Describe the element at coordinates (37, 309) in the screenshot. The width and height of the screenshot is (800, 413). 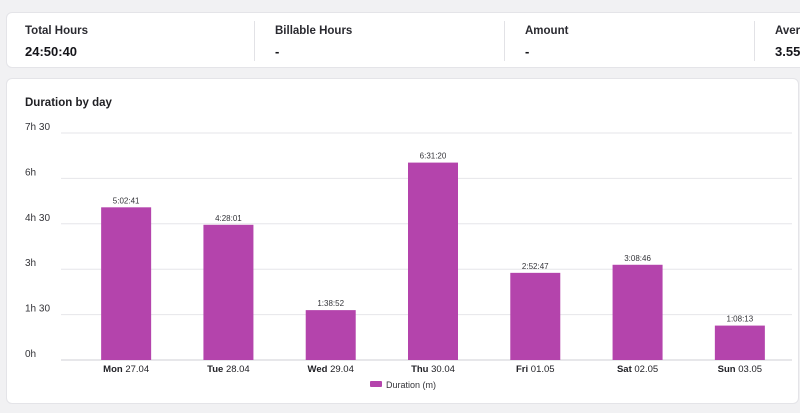
I see `y-tick-label: 1h 30` at that location.